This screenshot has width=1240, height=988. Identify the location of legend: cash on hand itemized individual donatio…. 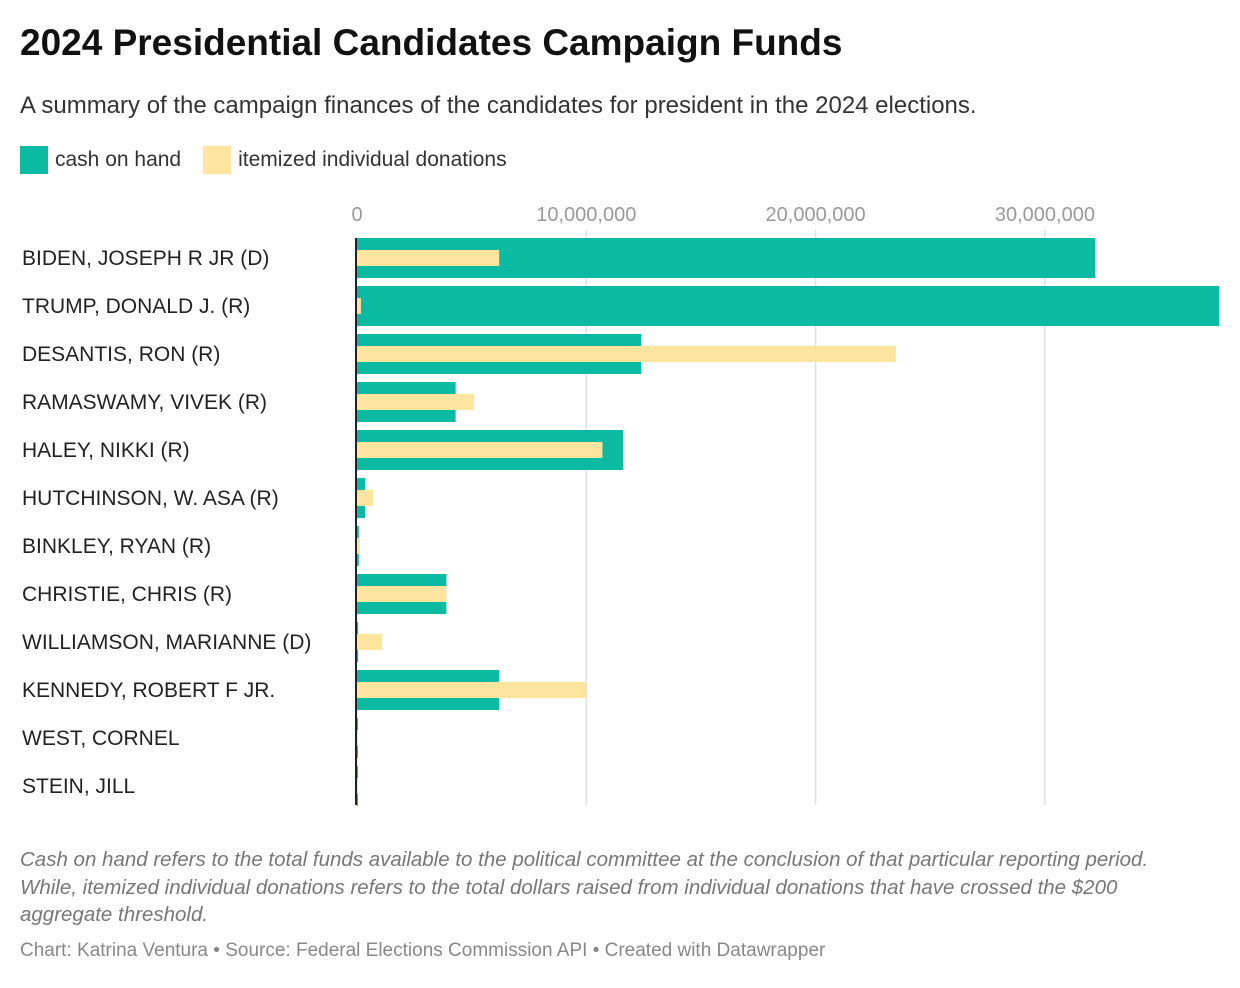
(263, 160).